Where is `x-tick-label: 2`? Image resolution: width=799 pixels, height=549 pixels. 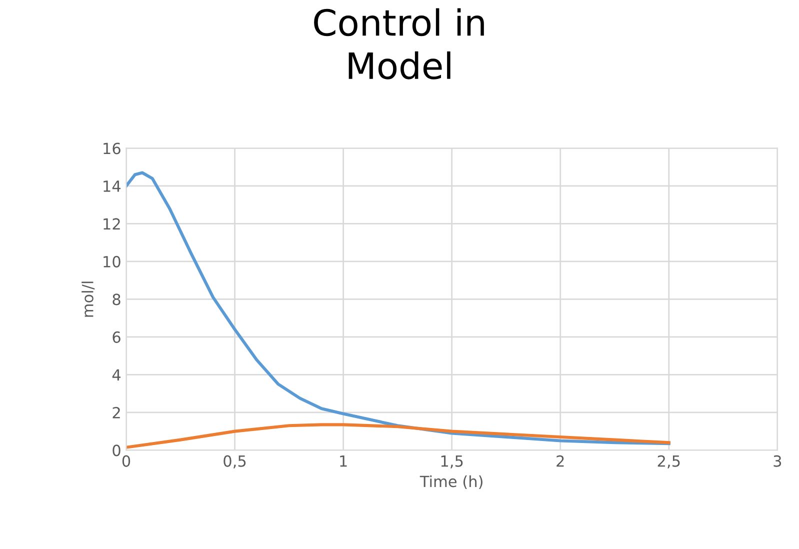
x-tick-label: 2 is located at coordinates (560, 461).